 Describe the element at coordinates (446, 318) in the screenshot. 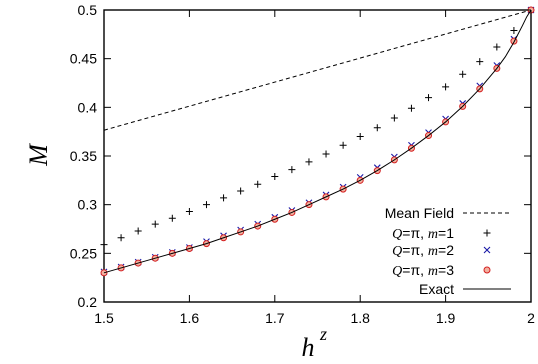

I see `x-tick-label: 1.9` at that location.